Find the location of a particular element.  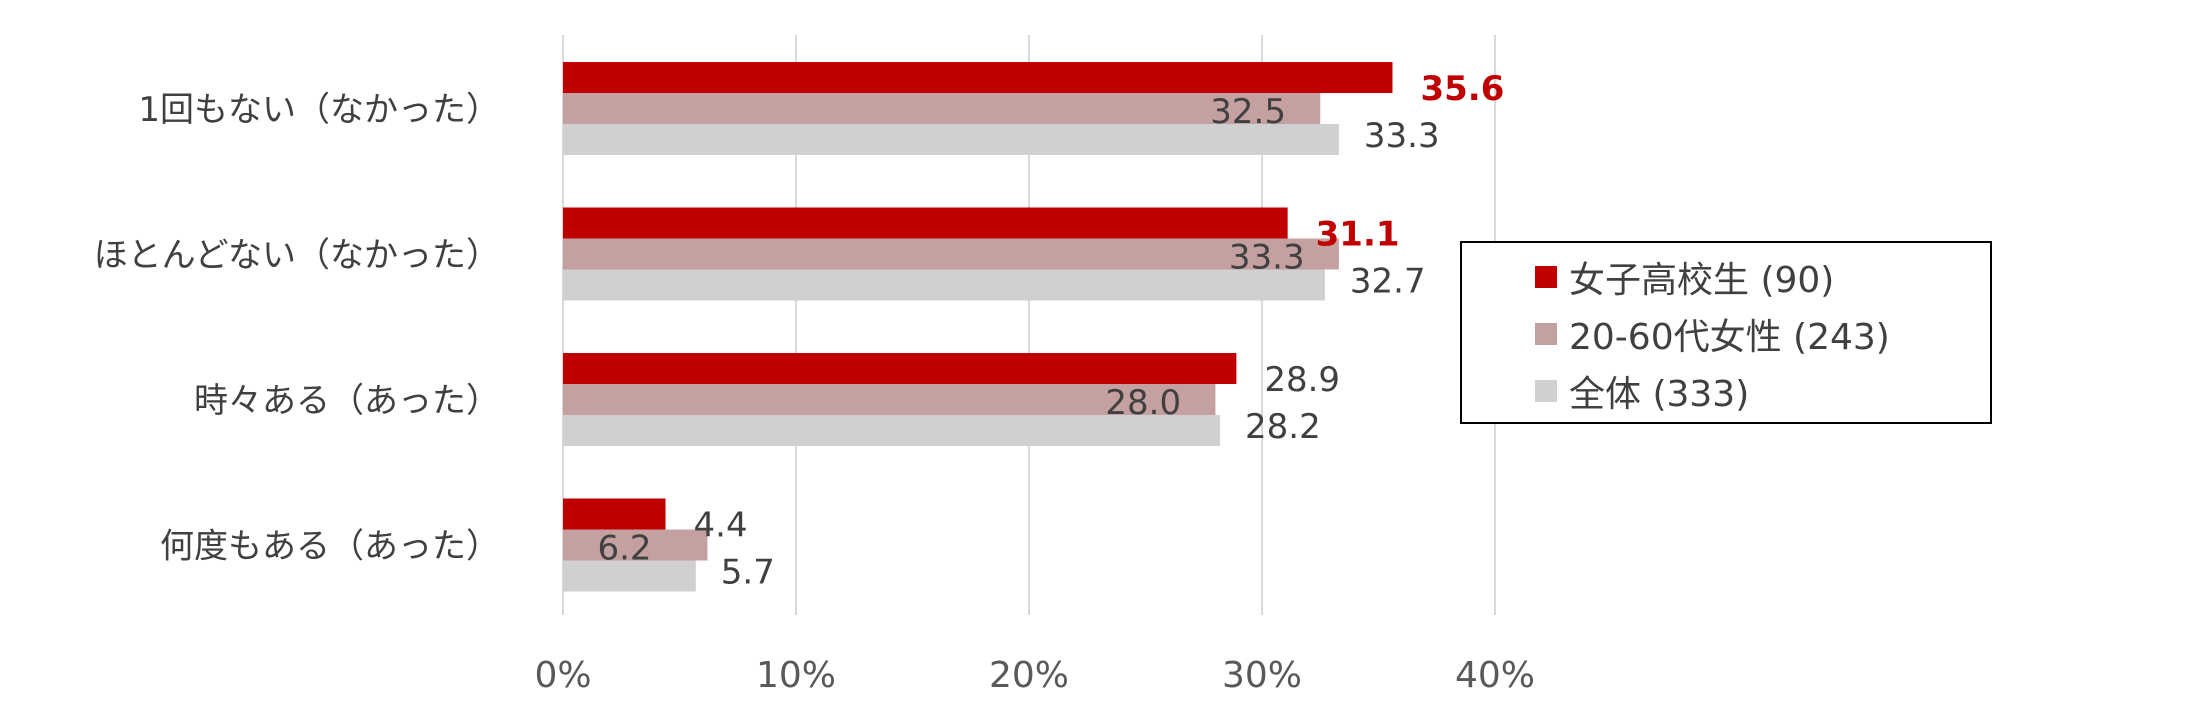

data-label: 28.2 is located at coordinates (1283, 427).